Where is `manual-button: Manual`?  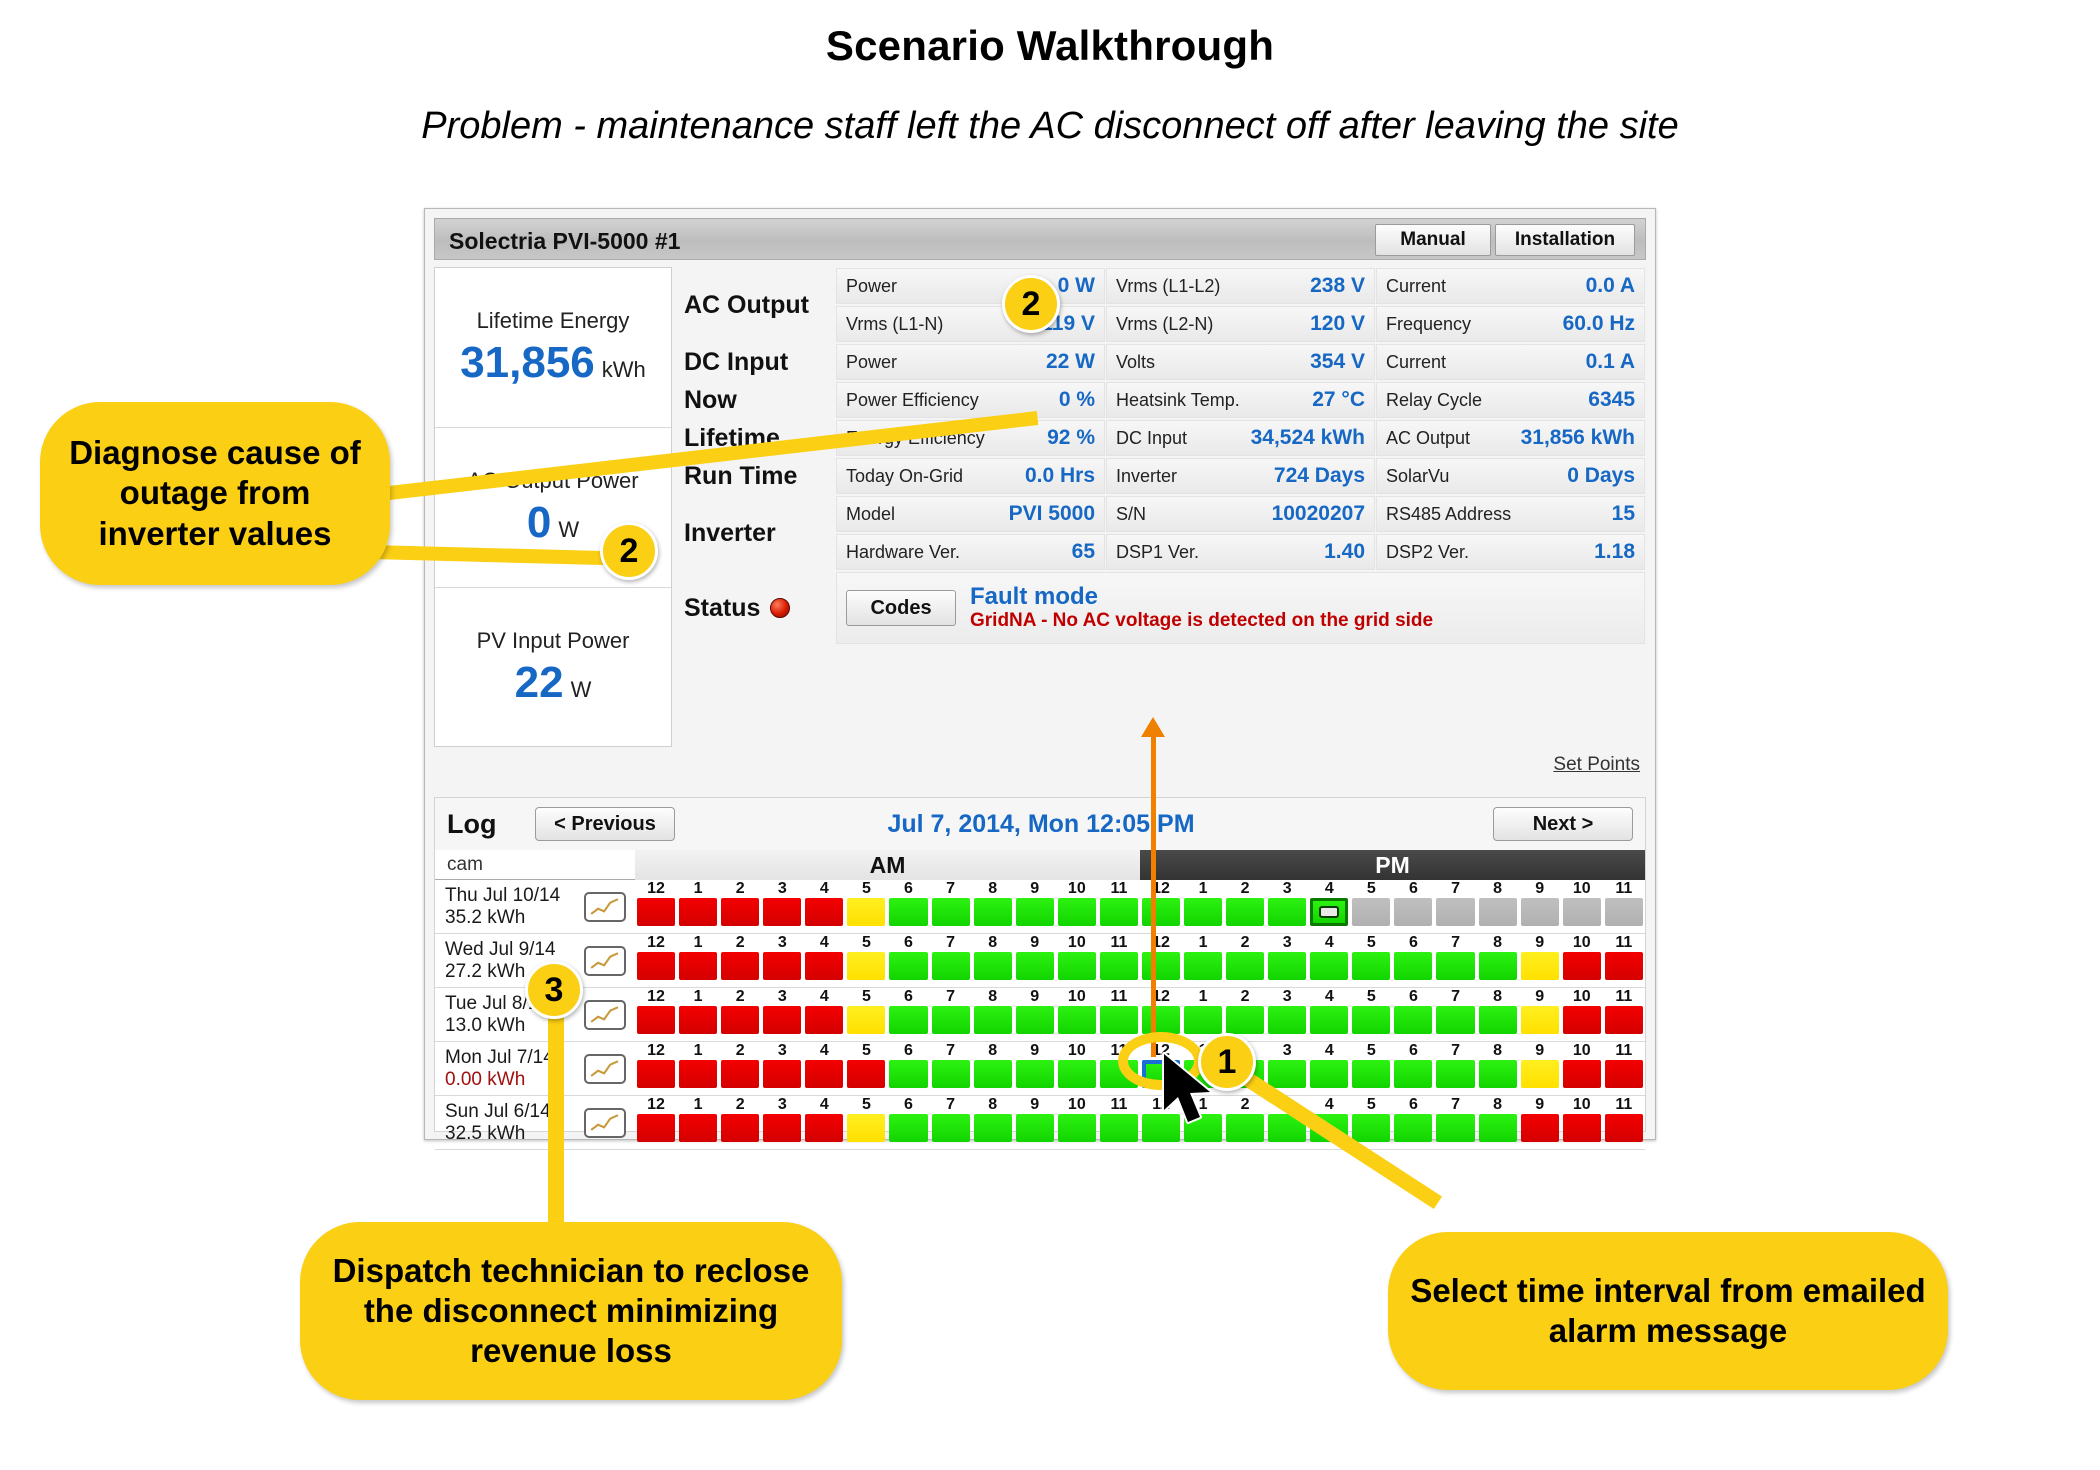
manual-button: Manual is located at coordinates (1433, 240).